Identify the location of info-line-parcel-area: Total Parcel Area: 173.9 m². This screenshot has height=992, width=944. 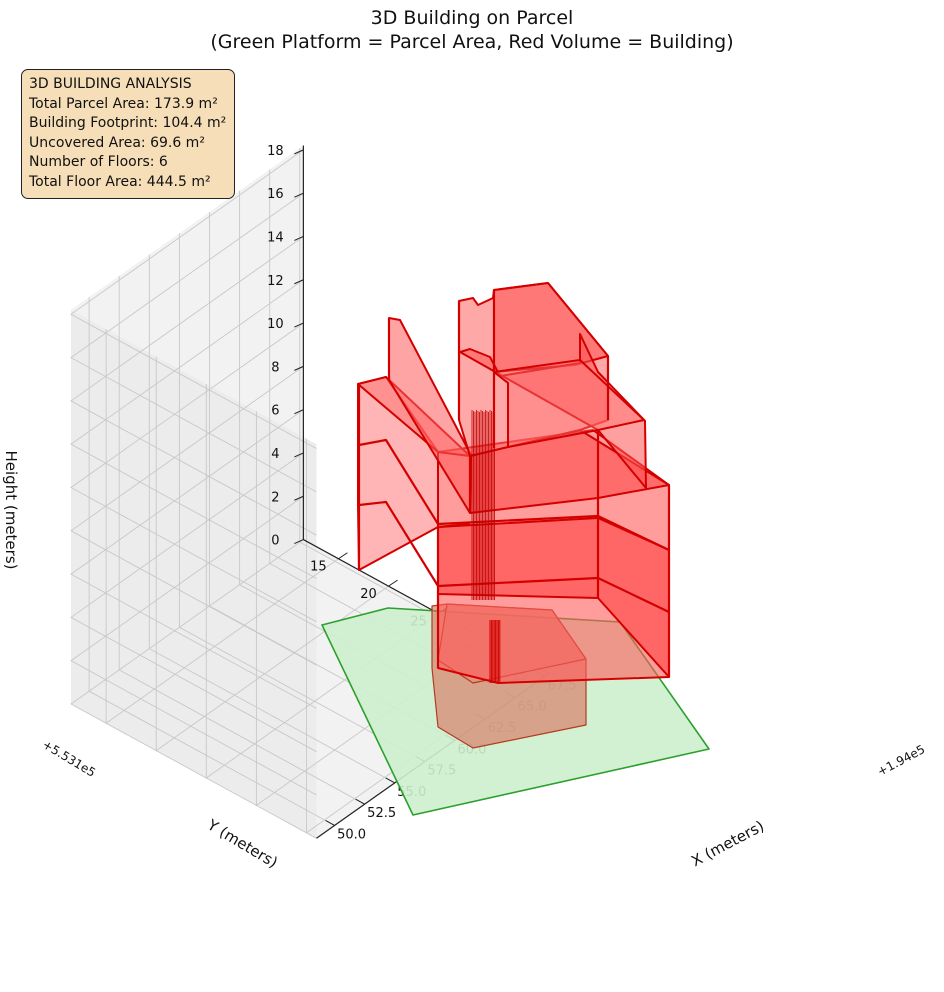
(123, 103).